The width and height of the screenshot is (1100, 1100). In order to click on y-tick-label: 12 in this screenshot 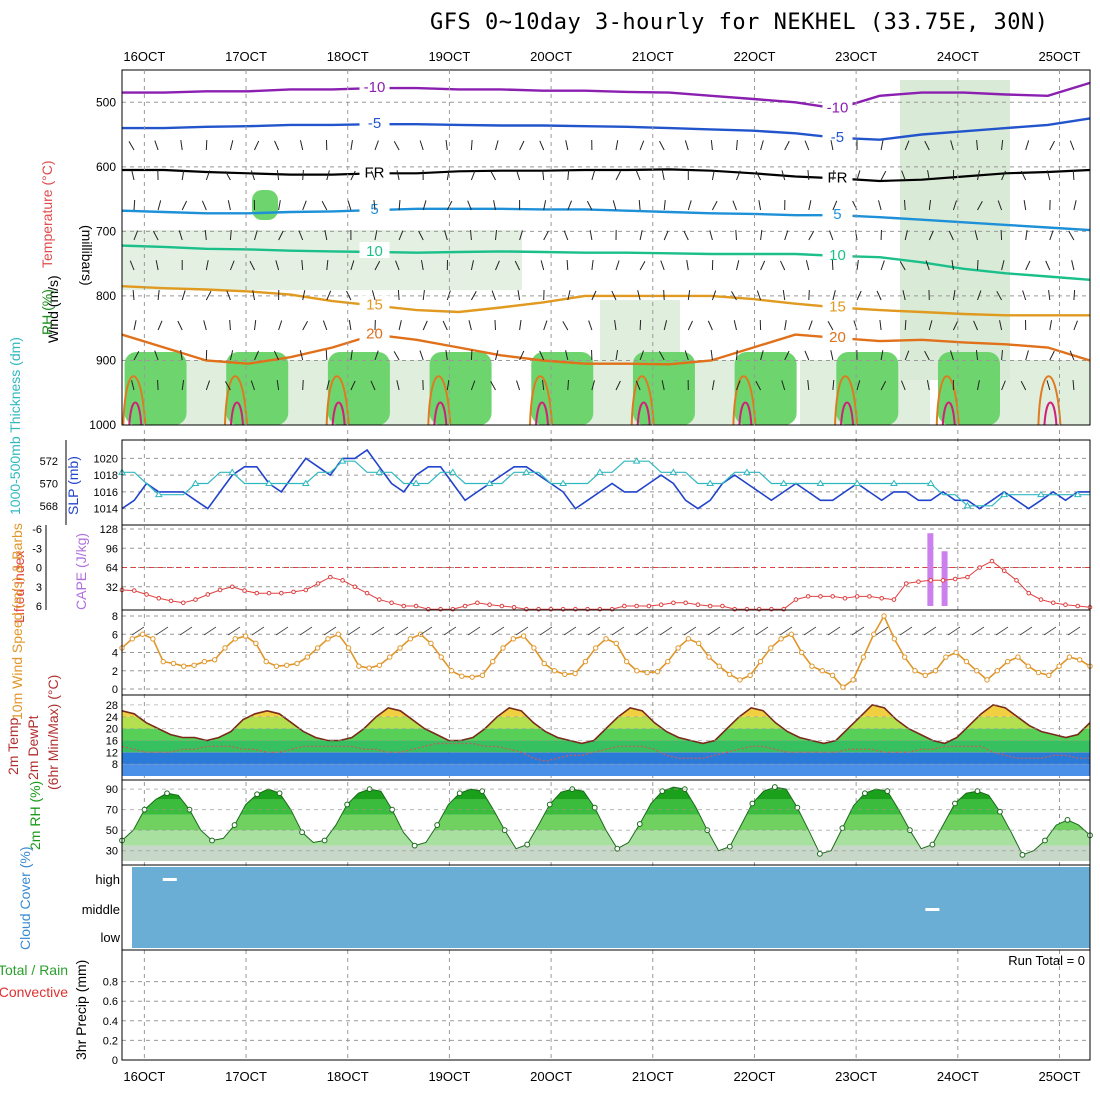, I will do `click(112, 753)`.